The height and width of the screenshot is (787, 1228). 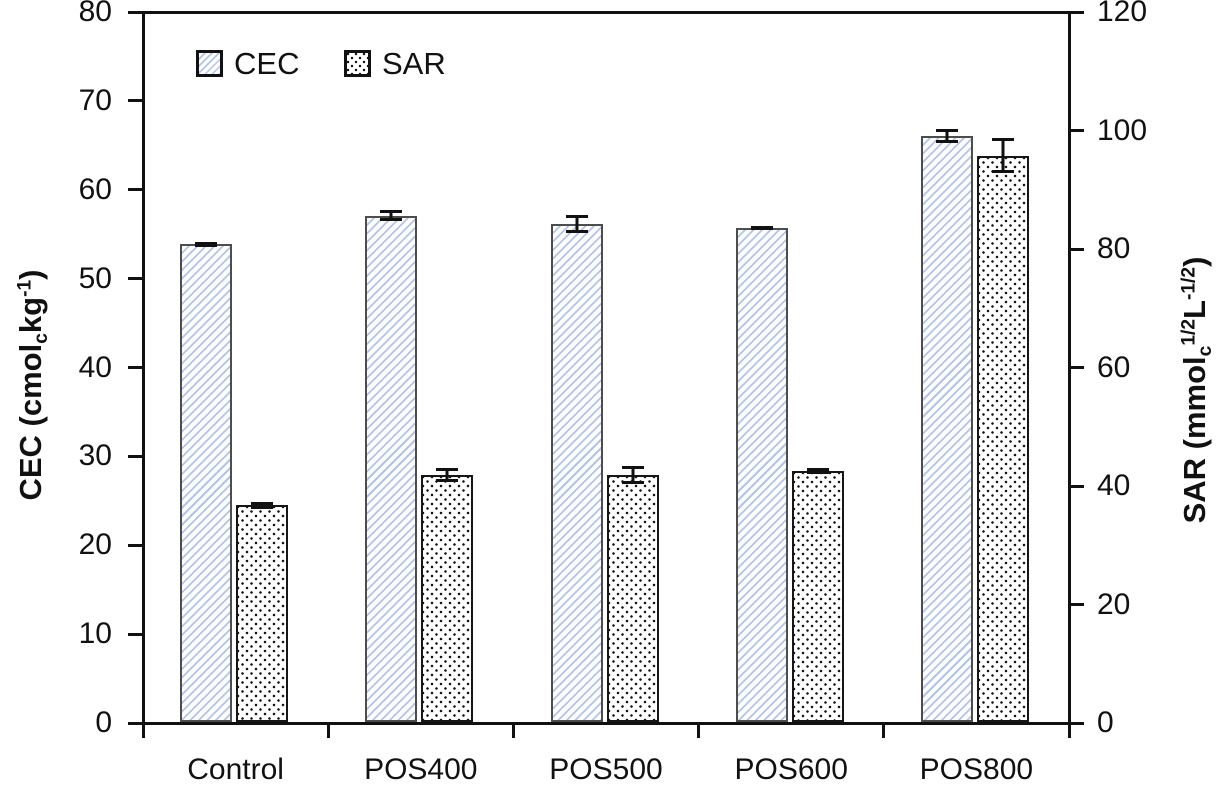 I want to click on right-axis-tick-label: 80, so click(x=1114, y=248).